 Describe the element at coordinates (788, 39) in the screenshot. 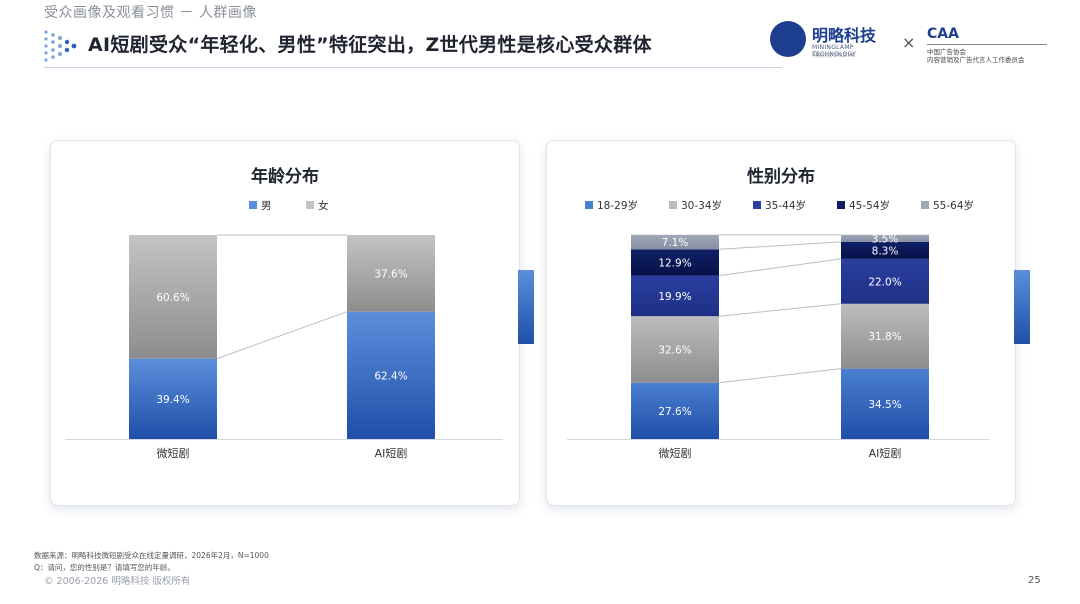

I see `mingle-logo-mark-icon` at that location.